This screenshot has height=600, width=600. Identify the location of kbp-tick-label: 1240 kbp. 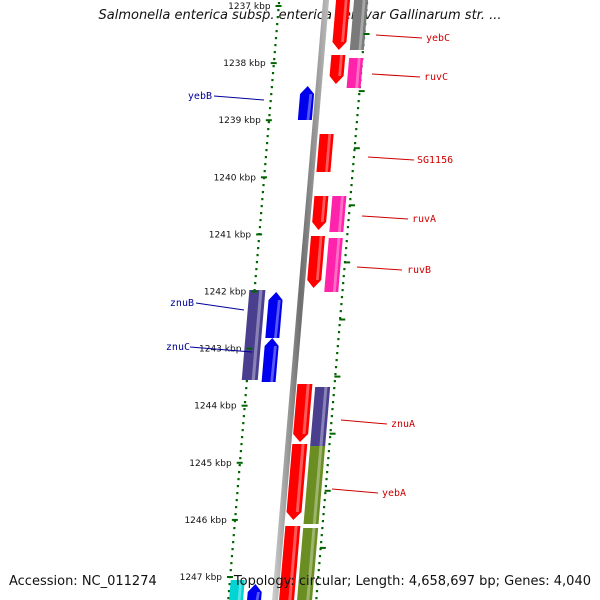
(235, 178).